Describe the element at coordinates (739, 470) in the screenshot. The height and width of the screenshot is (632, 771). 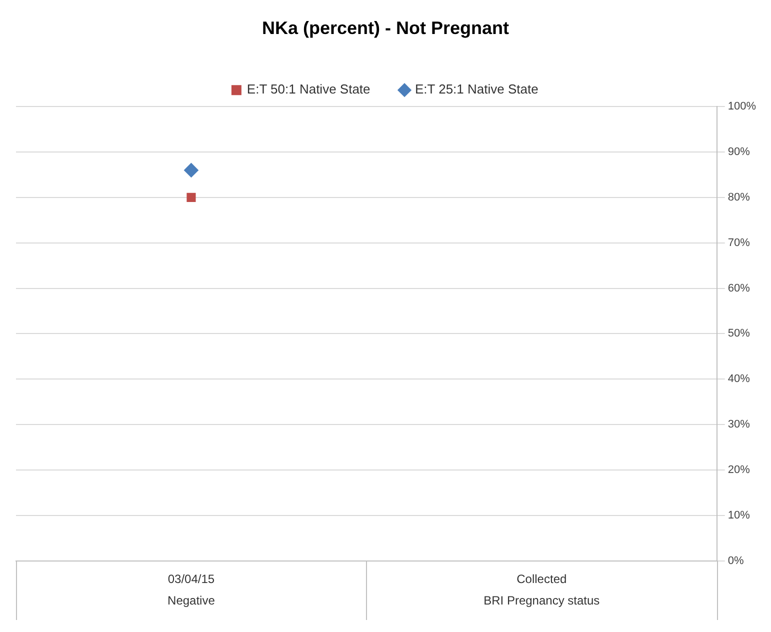
I see `y-tick-label: 20%` at that location.